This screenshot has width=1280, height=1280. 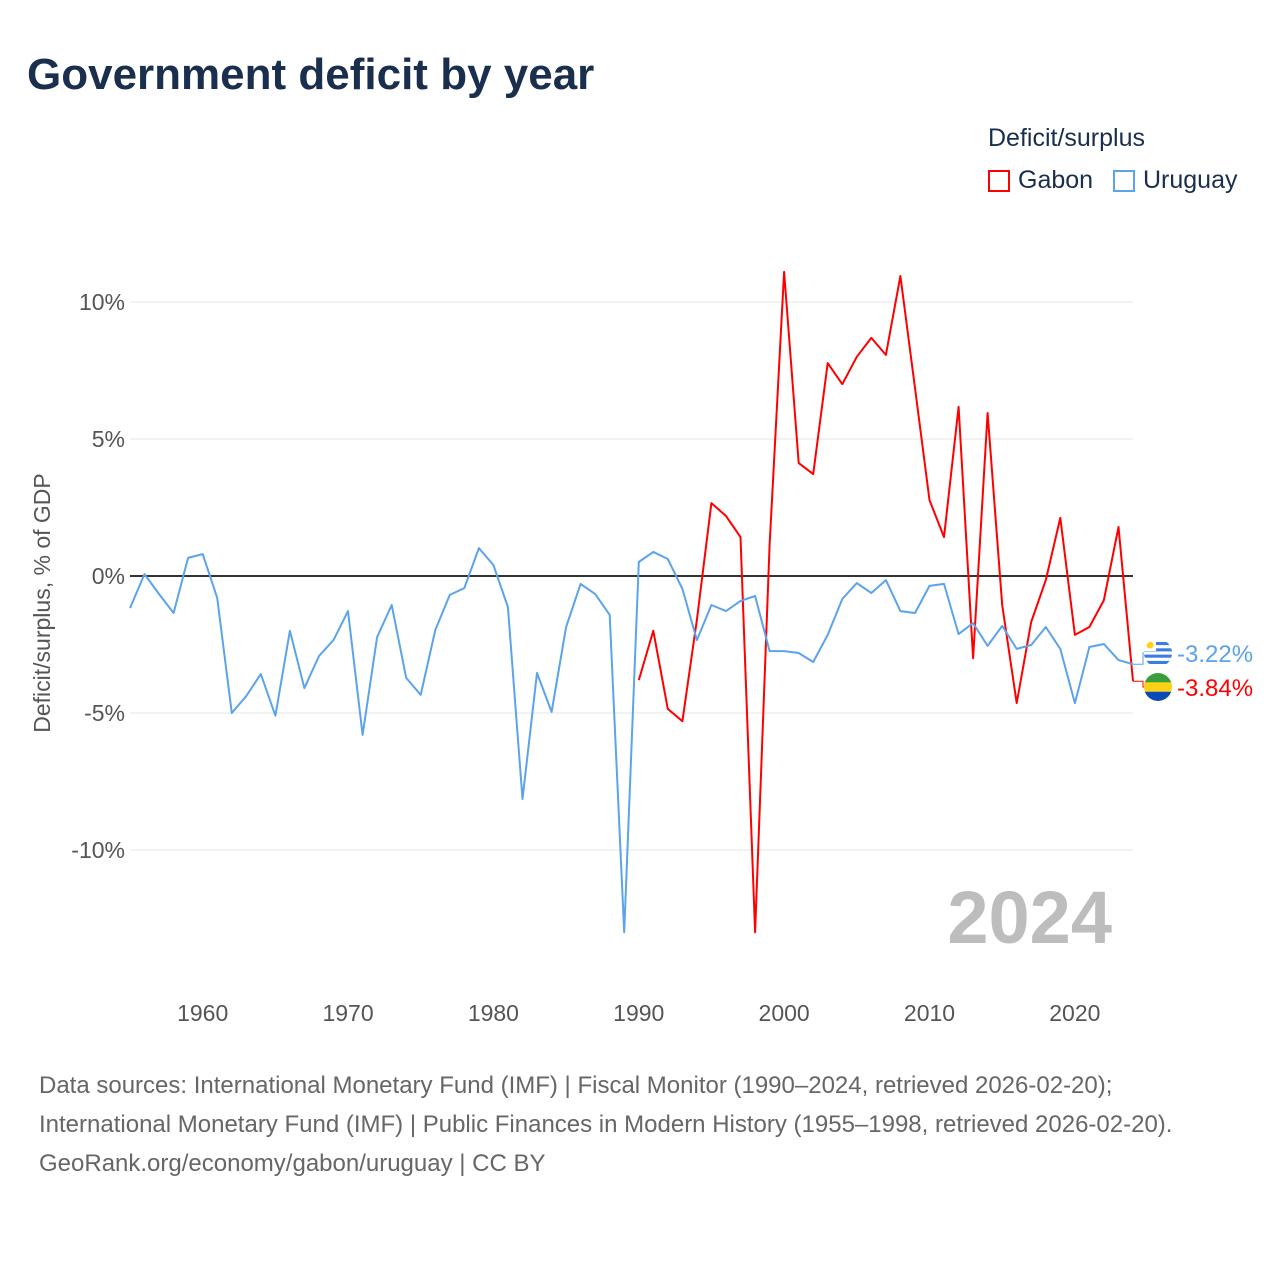 What do you see at coordinates (1158, 653) in the screenshot?
I see `flag-uruguay-icon` at bounding box center [1158, 653].